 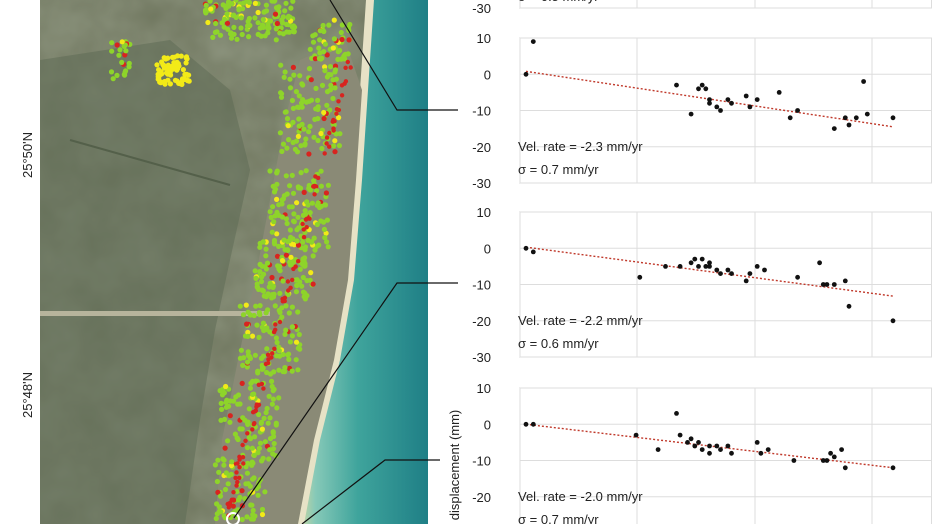 I want to click on y-tick-label: 10, so click(x=484, y=38).